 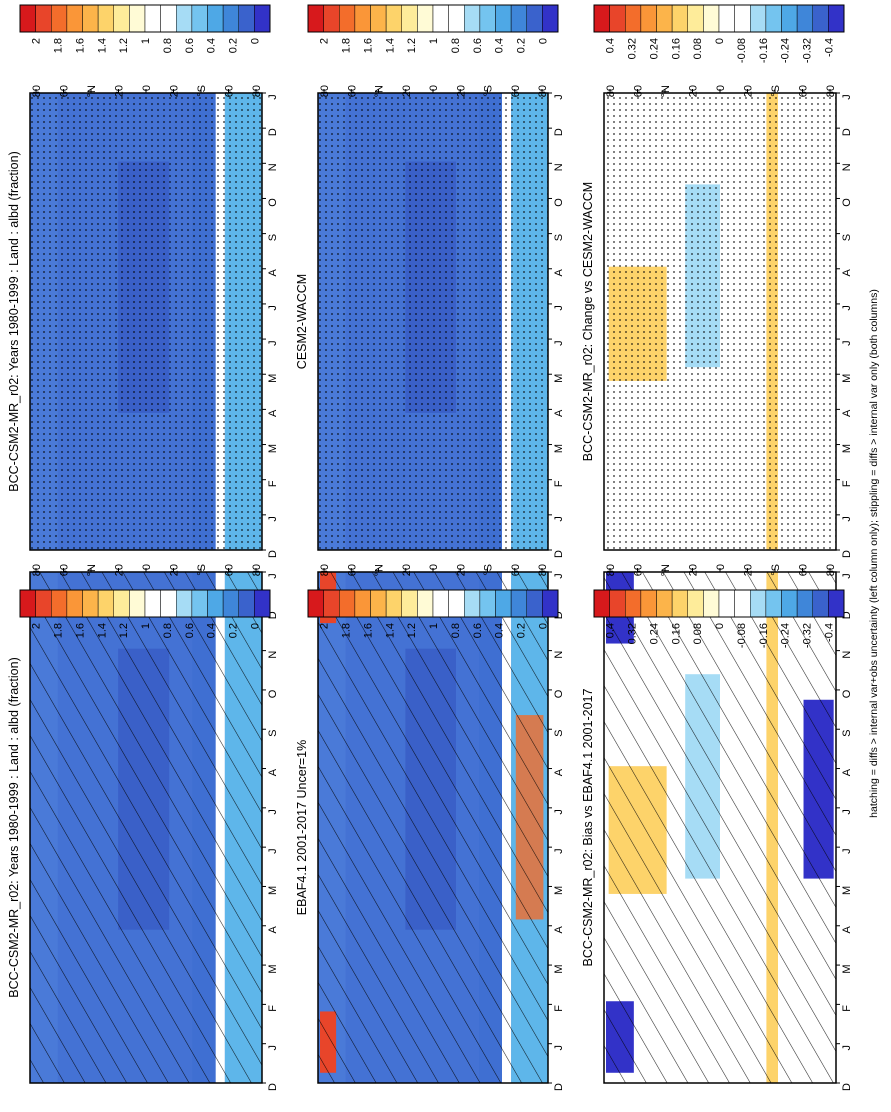 I want to click on lat-tick-label: °N, so click(x=92, y=570).